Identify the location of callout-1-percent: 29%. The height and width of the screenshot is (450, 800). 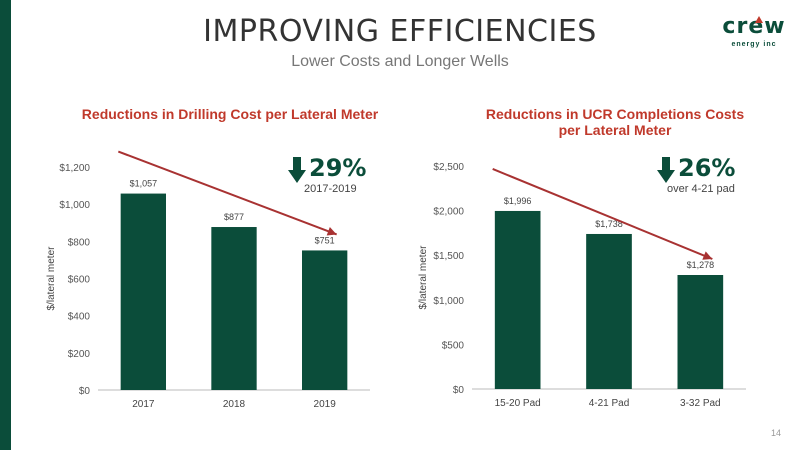
(338, 168).